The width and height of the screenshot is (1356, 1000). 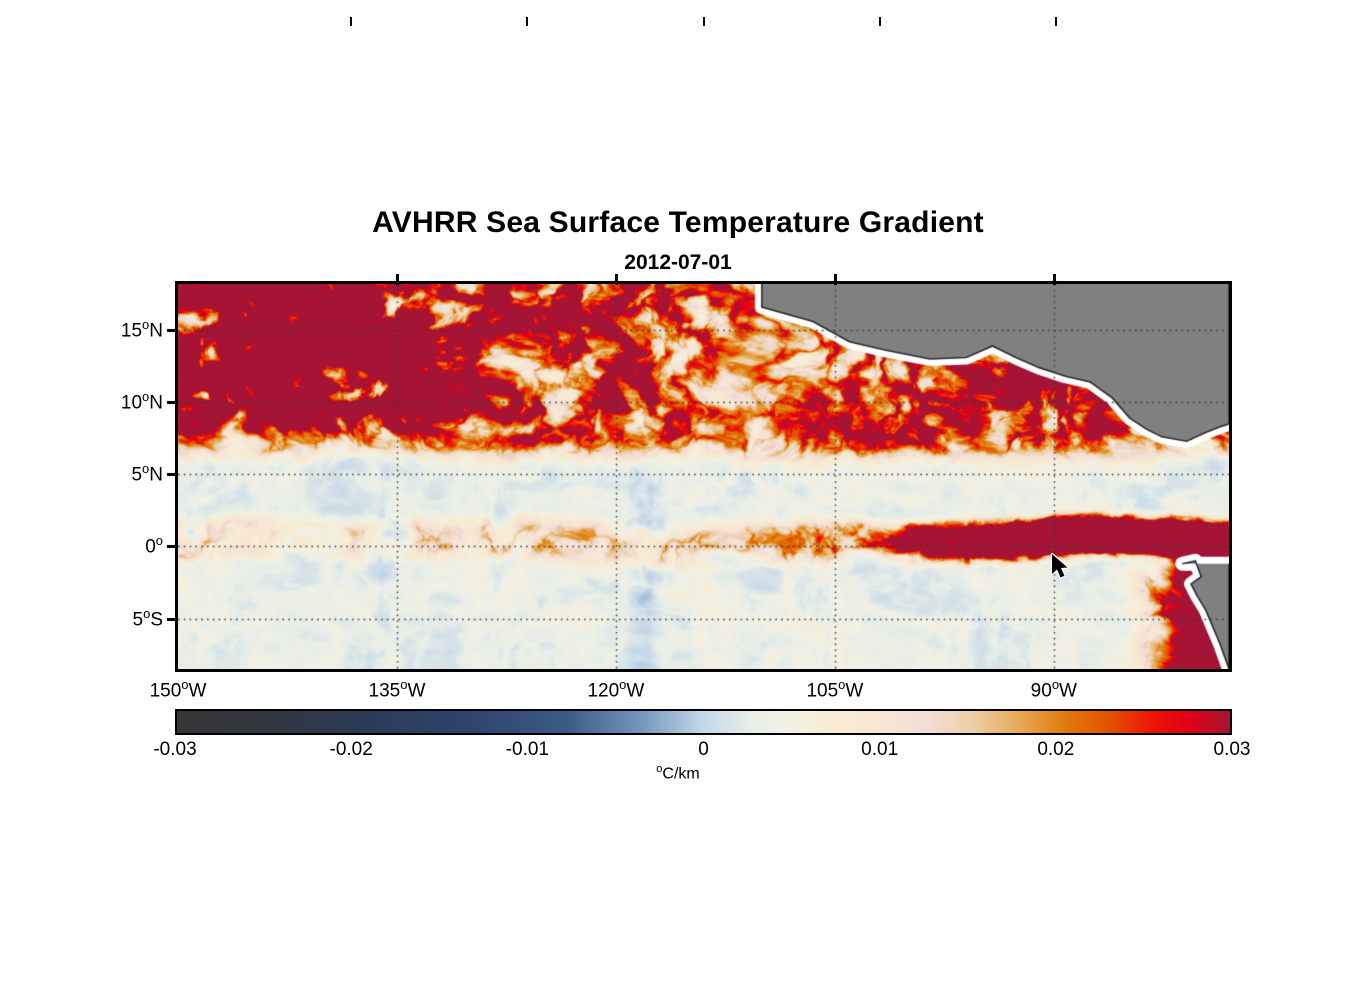 What do you see at coordinates (1059, 566) in the screenshot?
I see `mouse-pointer-icon` at bounding box center [1059, 566].